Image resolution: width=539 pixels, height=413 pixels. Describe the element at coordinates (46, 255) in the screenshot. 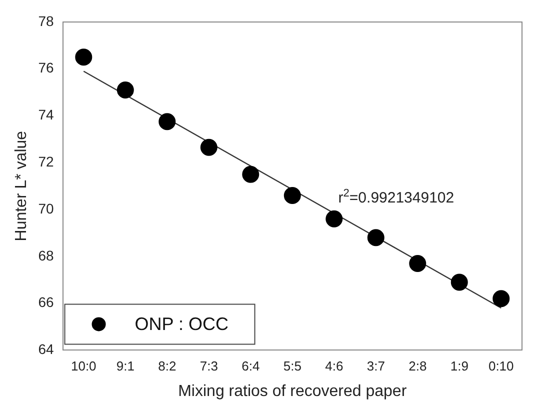

I see `y-tick-label: 68` at that location.